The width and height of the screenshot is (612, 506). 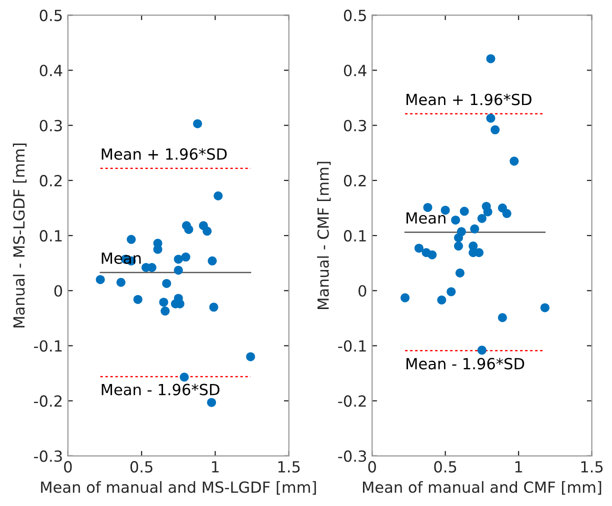 What do you see at coordinates (19, 236) in the screenshot?
I see `y-axis-title: Manual - MS-LGDF [mm]` at bounding box center [19, 236].